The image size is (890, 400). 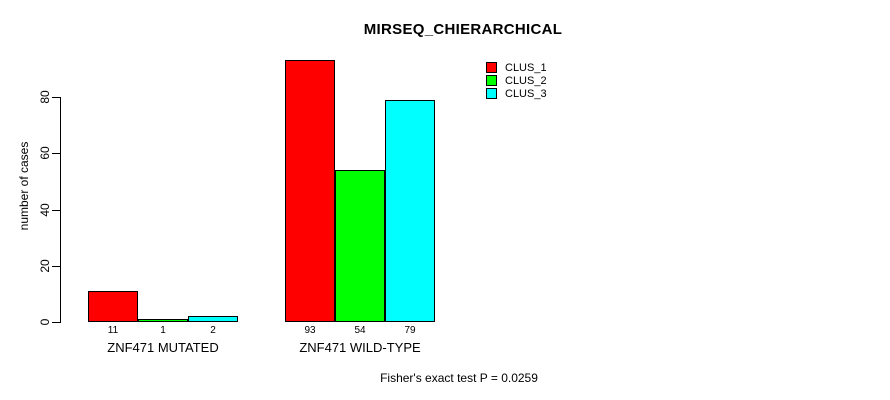 I want to click on category-label: ZNF471 MUTATED, so click(x=163, y=347).